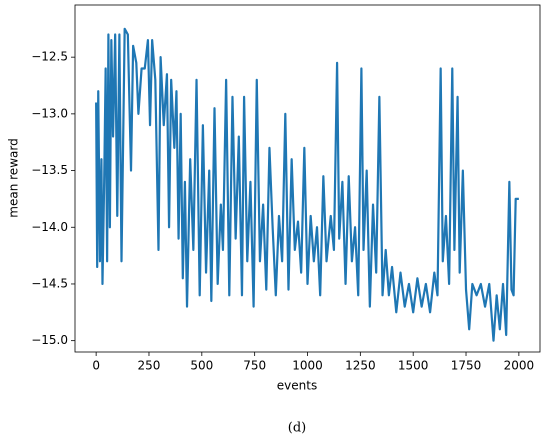  I want to click on y-tick-label: −15.0, so click(49, 340).